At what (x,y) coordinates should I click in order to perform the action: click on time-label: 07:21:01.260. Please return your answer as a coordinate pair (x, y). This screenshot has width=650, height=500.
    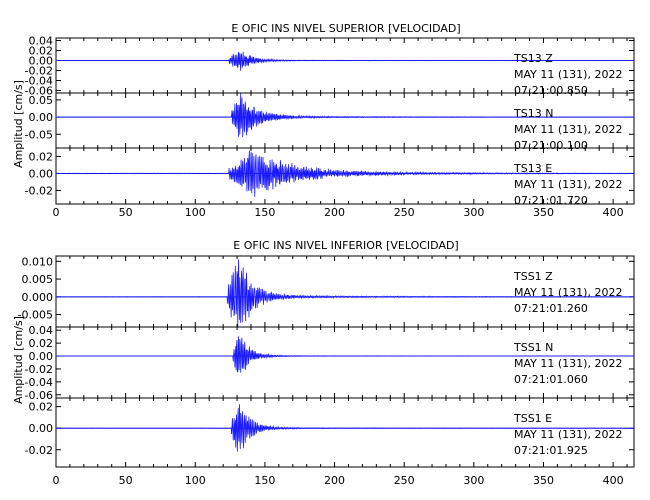
    Looking at the image, I should click on (551, 308).